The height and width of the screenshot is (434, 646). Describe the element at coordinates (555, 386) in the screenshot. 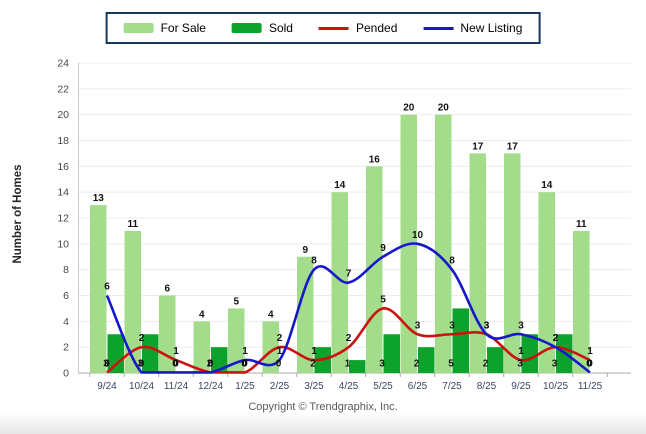

I see `x-tick-label: 10/25` at that location.